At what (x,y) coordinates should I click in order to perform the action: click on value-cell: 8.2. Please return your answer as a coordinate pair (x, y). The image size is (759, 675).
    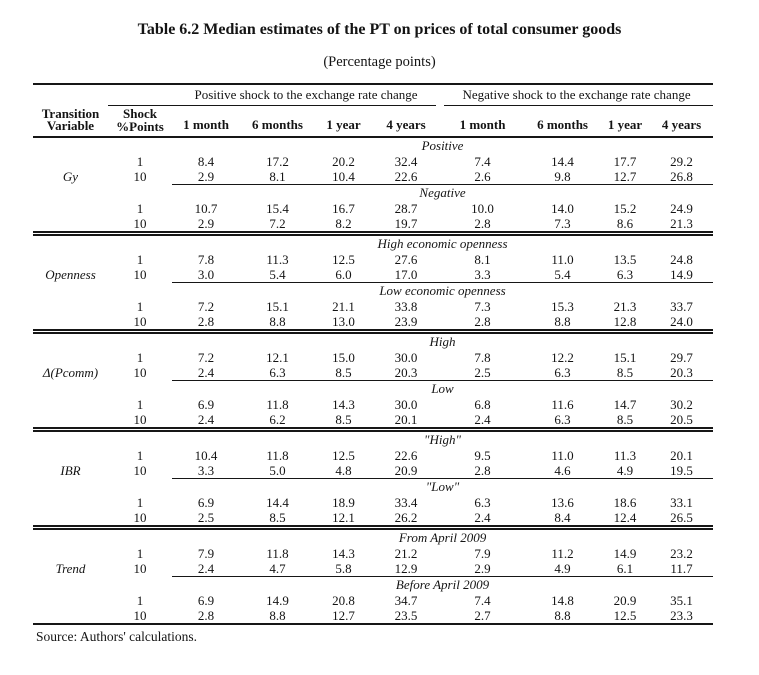
    Looking at the image, I should click on (343, 226).